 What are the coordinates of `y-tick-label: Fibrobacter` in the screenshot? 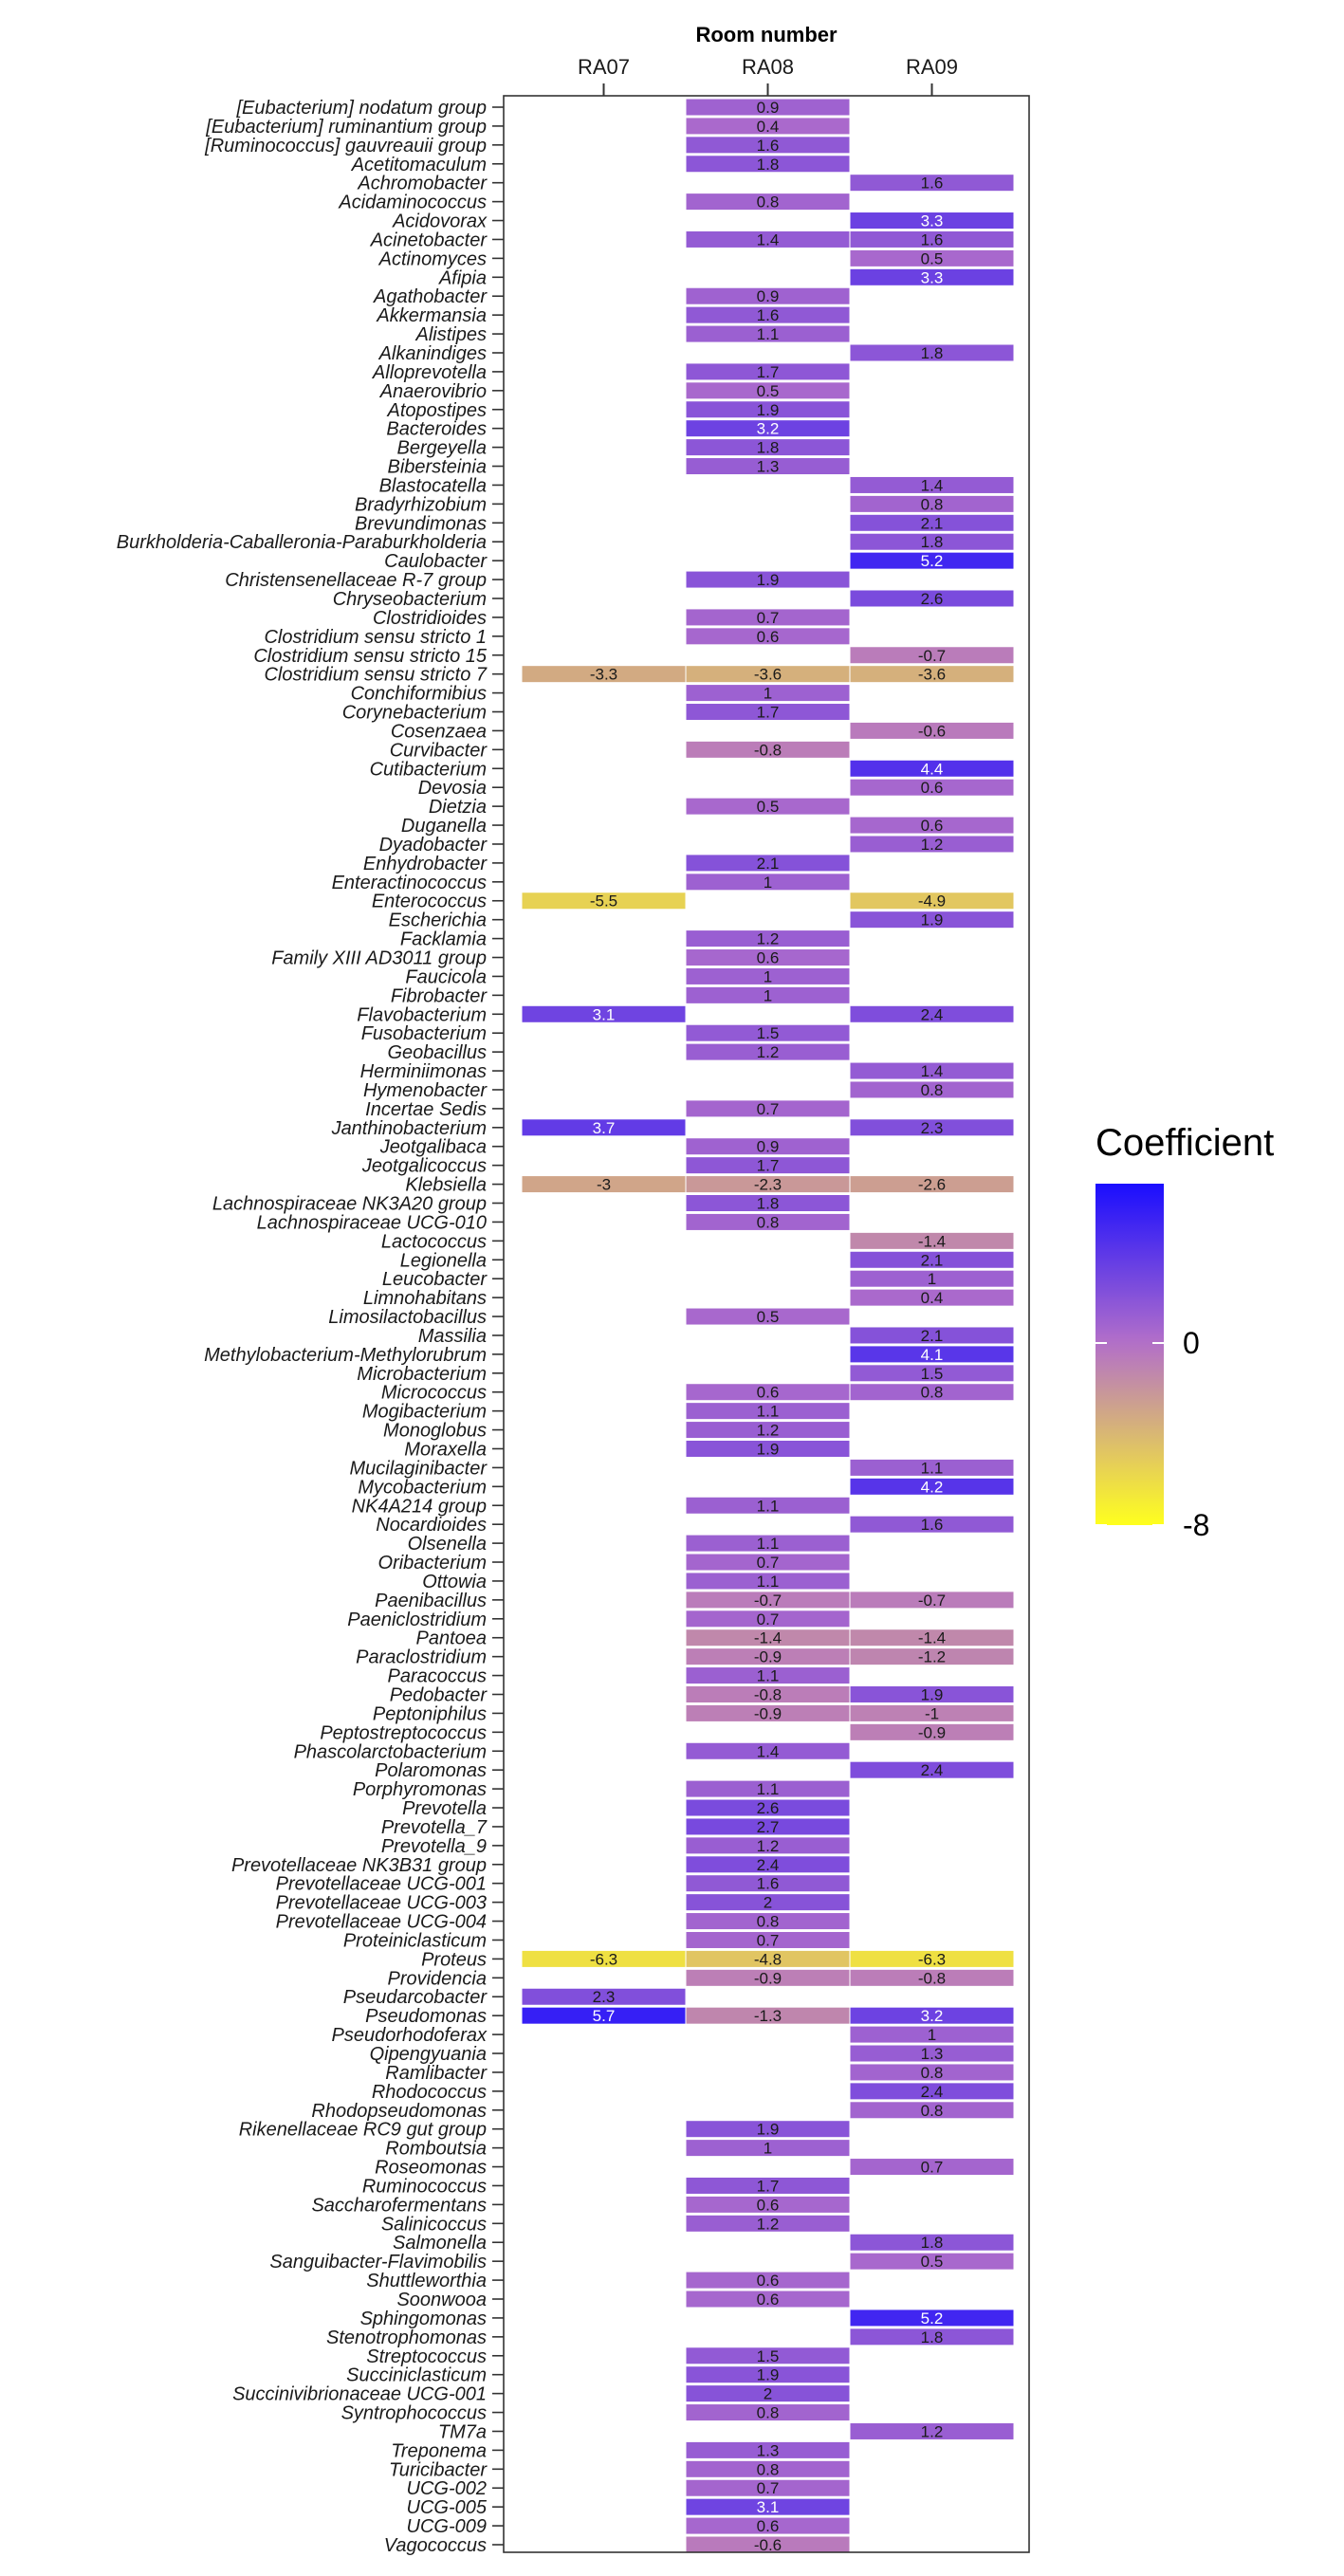 It's located at (440, 995).